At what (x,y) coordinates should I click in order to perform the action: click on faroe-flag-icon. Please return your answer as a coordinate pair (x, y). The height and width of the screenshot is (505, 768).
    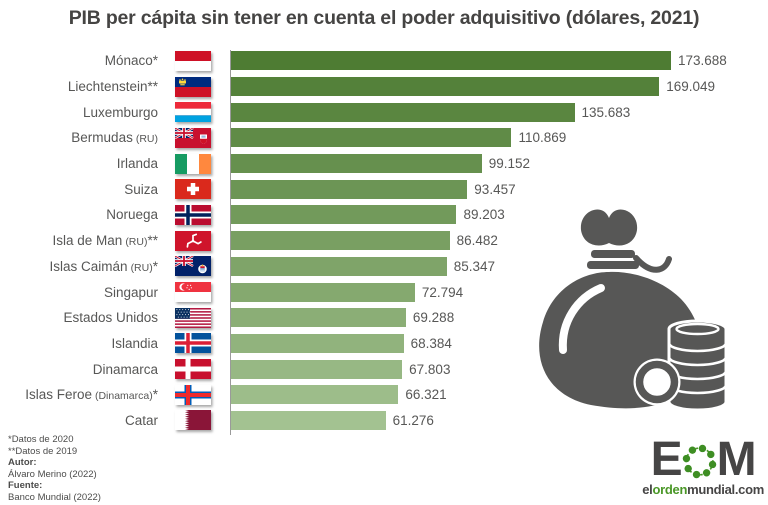
    Looking at the image, I should click on (193, 394).